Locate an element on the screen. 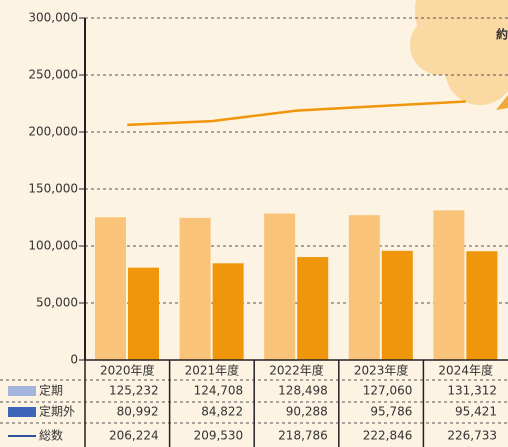 The image size is (508, 447). y-tick-label: 100,000 is located at coordinates (53, 246).